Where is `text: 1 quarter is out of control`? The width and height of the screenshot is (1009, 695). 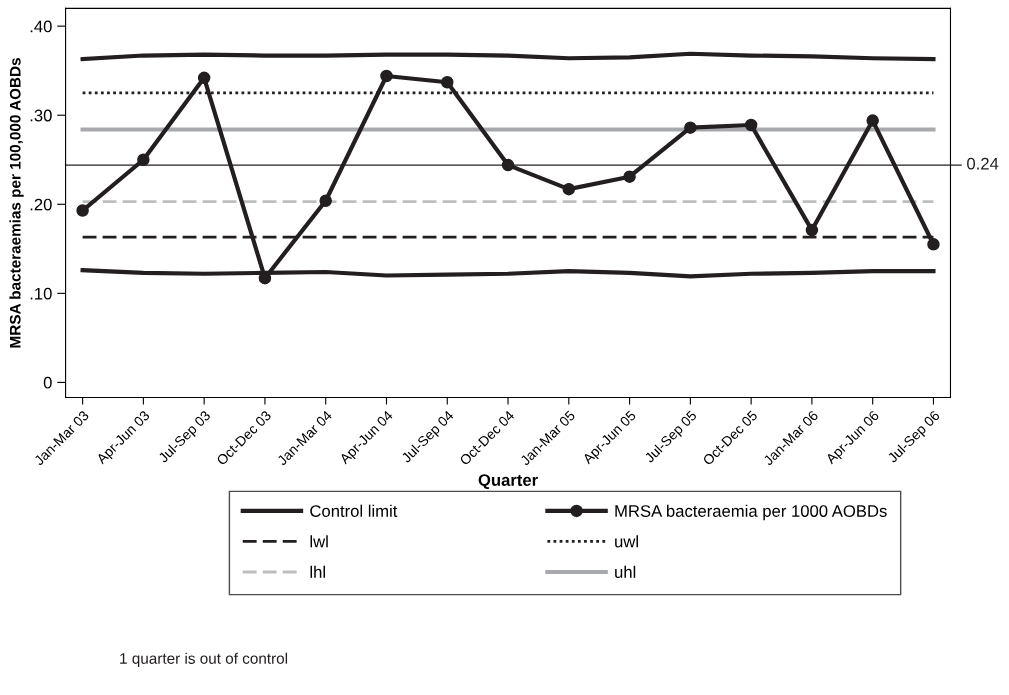 text: 1 quarter is out of control is located at coordinates (204, 659).